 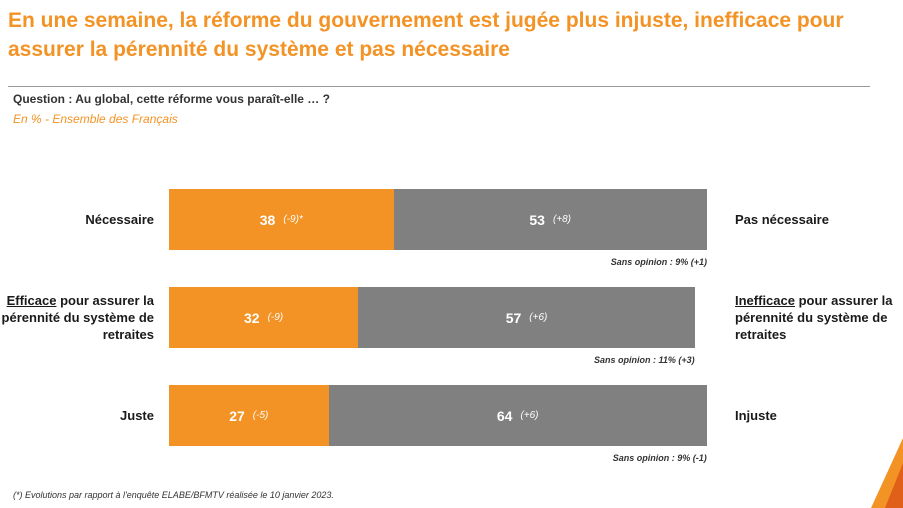 What do you see at coordinates (537, 219) in the screenshot?
I see `row-0-negative-bar-value: 53` at bounding box center [537, 219].